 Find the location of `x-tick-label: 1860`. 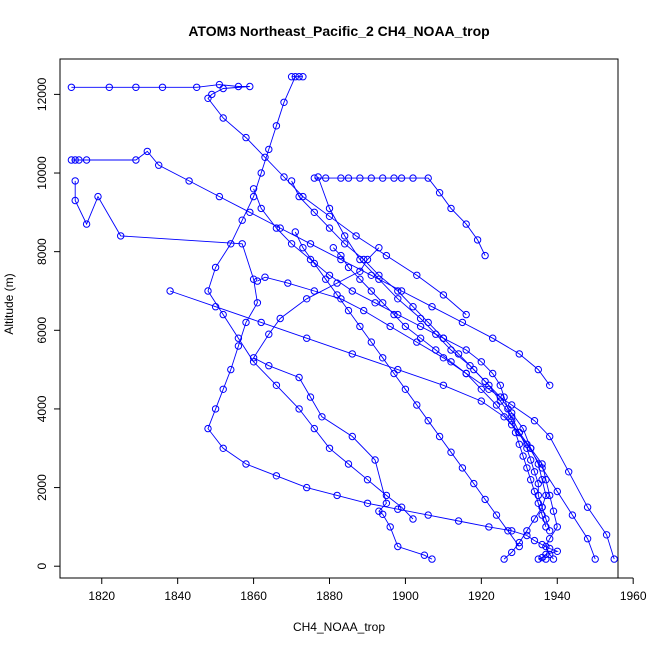

x-tick-label: 1860 is located at coordinates (253, 596).